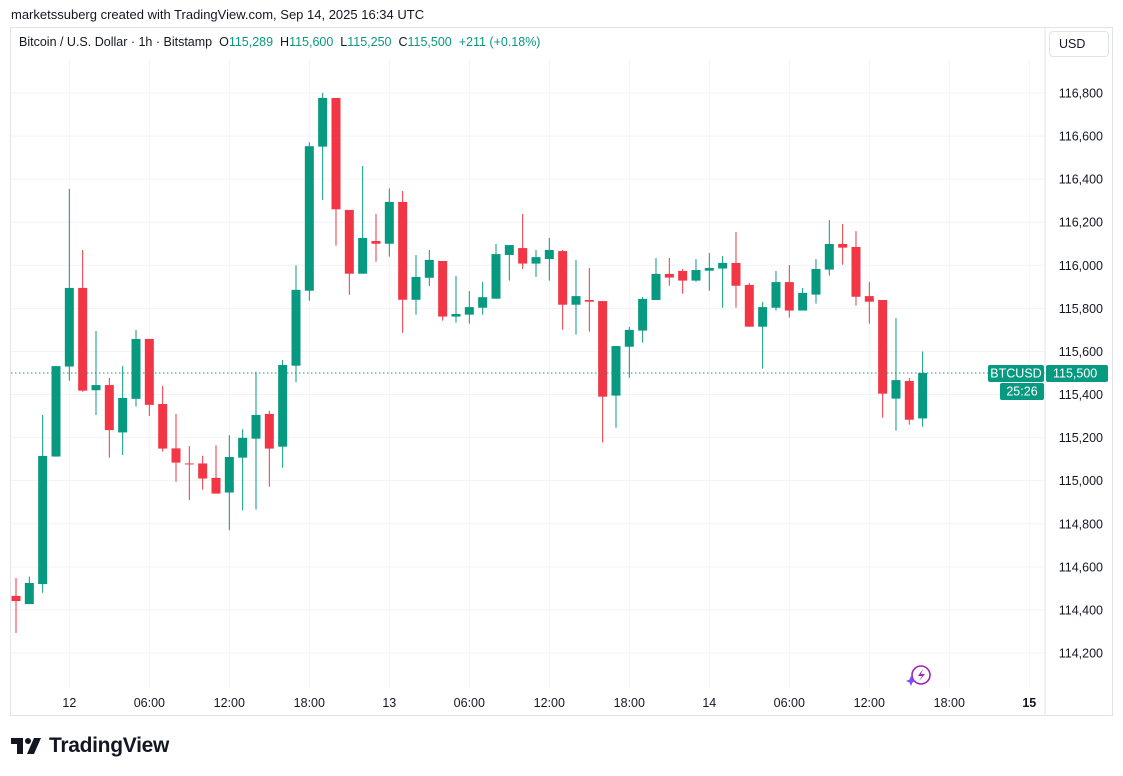 Image resolution: width=1123 pixels, height=776 pixels. Describe the element at coordinates (389, 703) in the screenshot. I see `time-tick-label: 13` at that location.